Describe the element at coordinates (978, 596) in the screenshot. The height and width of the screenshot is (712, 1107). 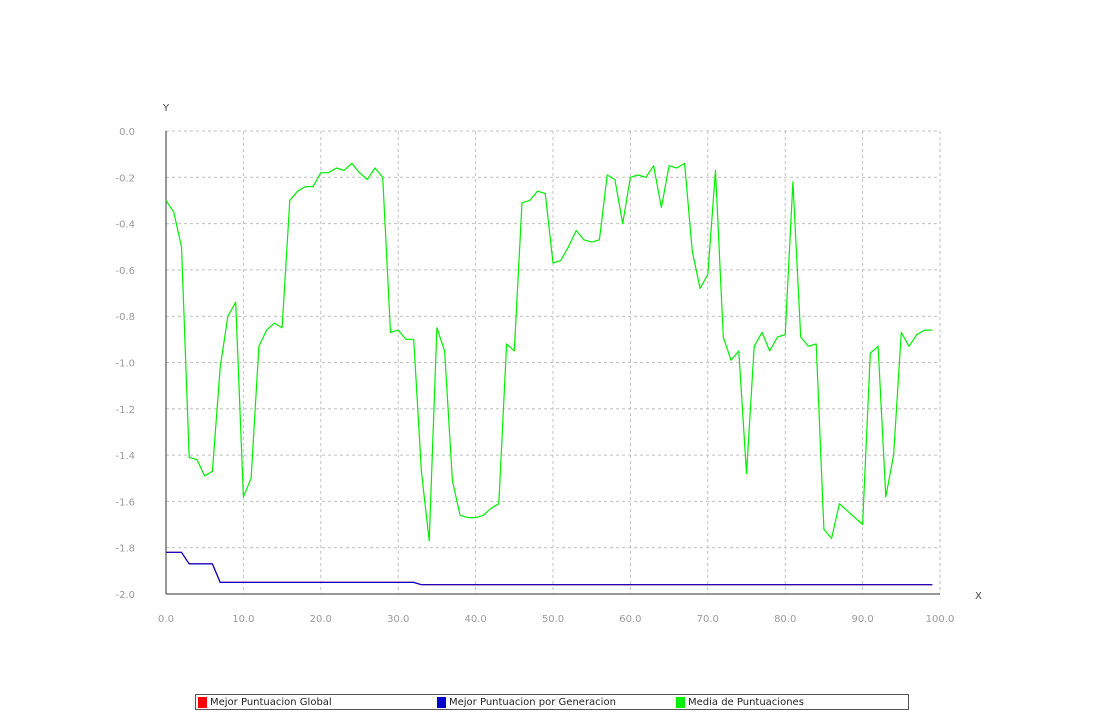
I see `x-axis-label: X` at that location.